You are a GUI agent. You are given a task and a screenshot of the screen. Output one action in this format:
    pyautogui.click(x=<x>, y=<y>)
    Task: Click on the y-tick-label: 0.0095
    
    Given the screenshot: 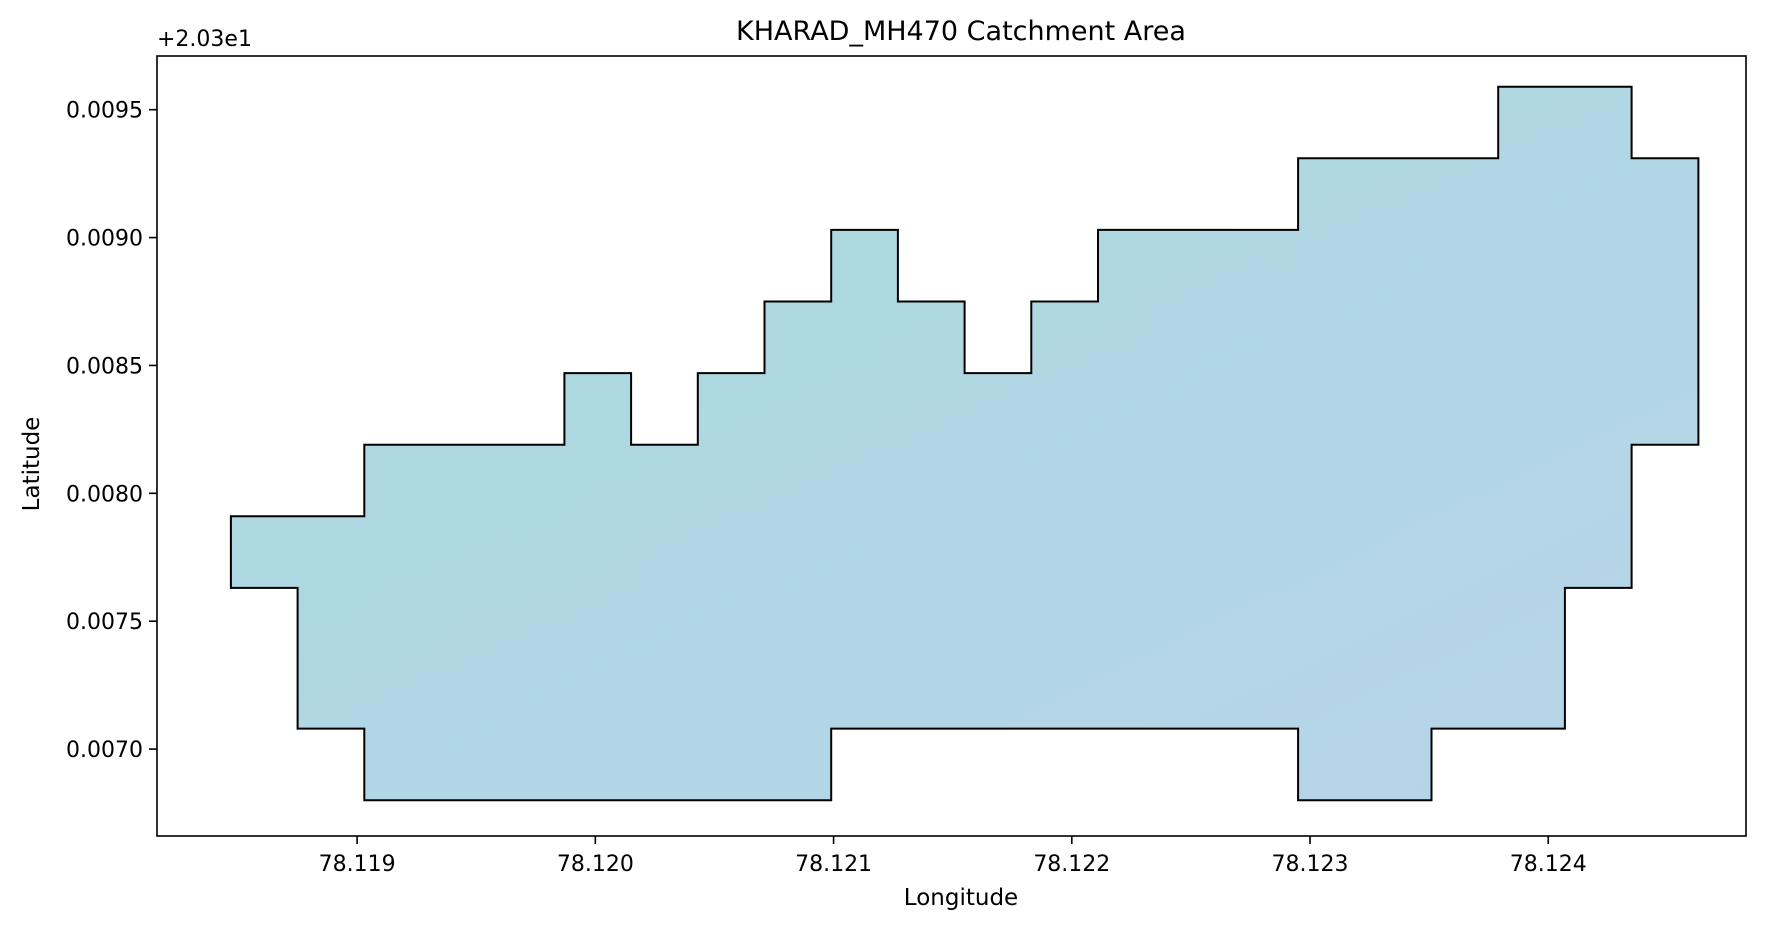 What is the action you would take?
    pyautogui.click(x=104, y=111)
    